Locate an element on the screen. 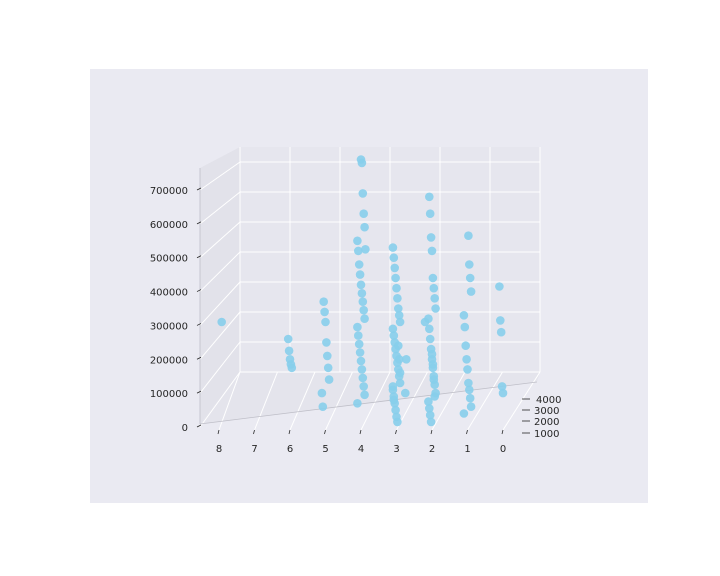 This screenshot has width=720, height=576. z-tick-label: 100000 is located at coordinates (169, 394).